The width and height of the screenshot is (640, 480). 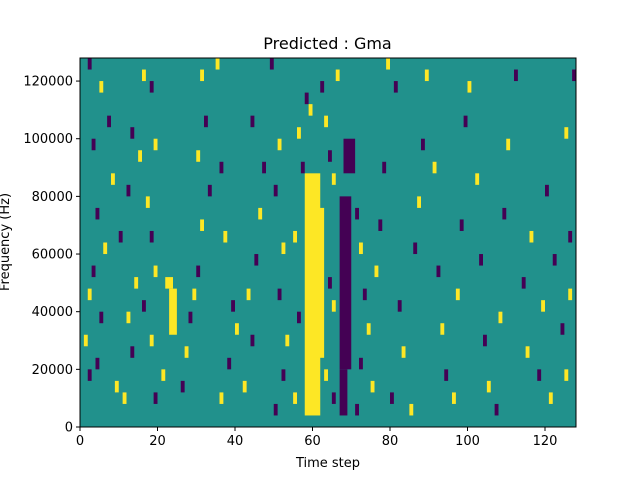 What do you see at coordinates (52, 312) in the screenshot?
I see `y-tick-label: 40000` at bounding box center [52, 312].